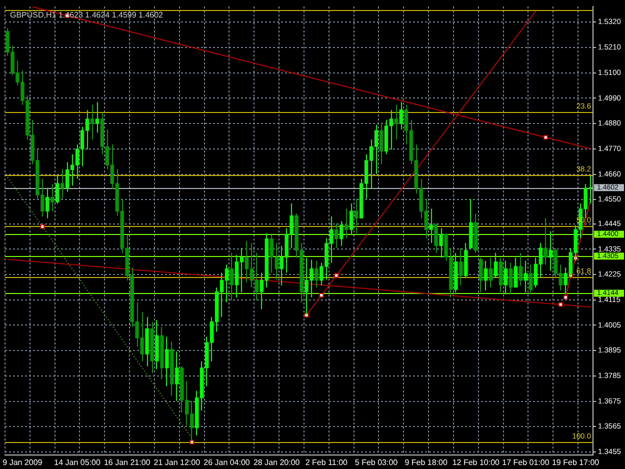  What do you see at coordinates (326, 463) in the screenshot?
I see `x-tick-label: 2 Feb 11:00` at bounding box center [326, 463].